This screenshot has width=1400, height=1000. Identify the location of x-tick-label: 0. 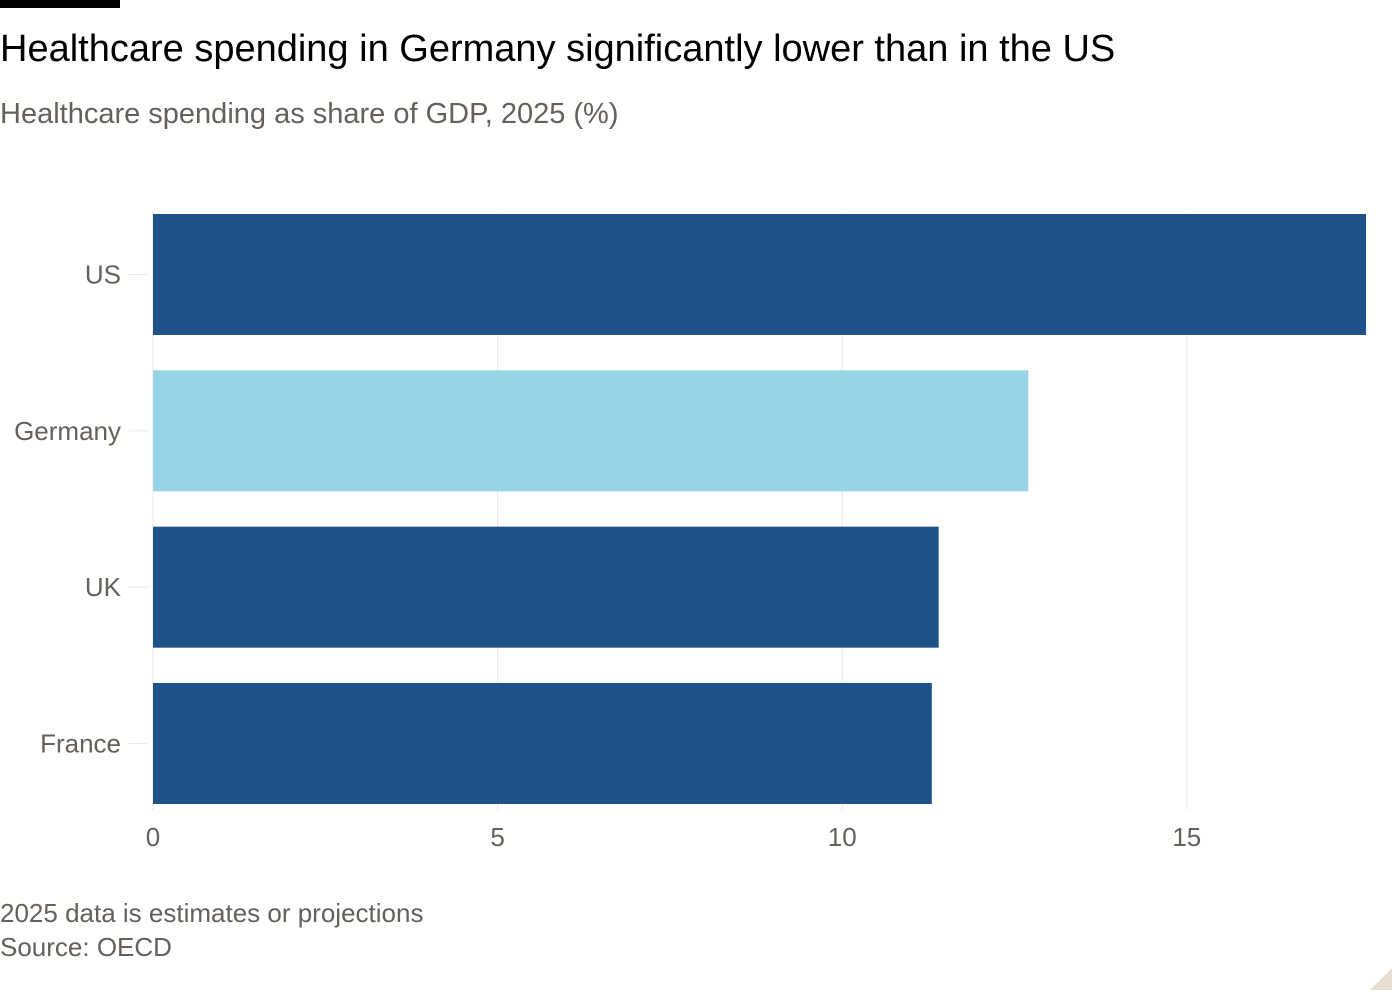
(153, 837).